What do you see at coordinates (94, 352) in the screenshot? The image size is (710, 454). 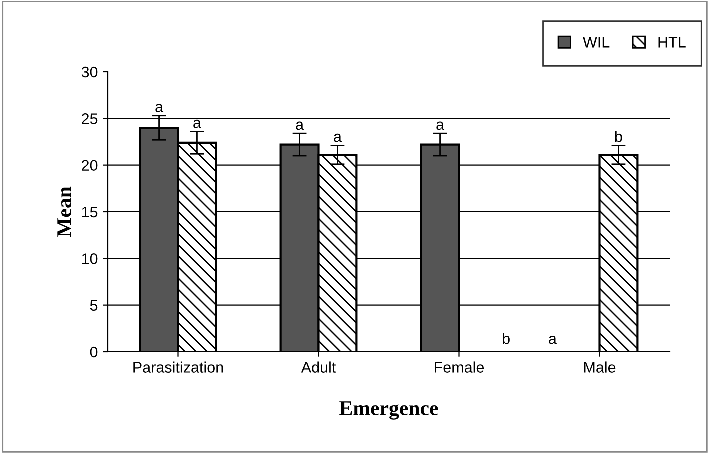 I see `y-tick-label: 0` at bounding box center [94, 352].